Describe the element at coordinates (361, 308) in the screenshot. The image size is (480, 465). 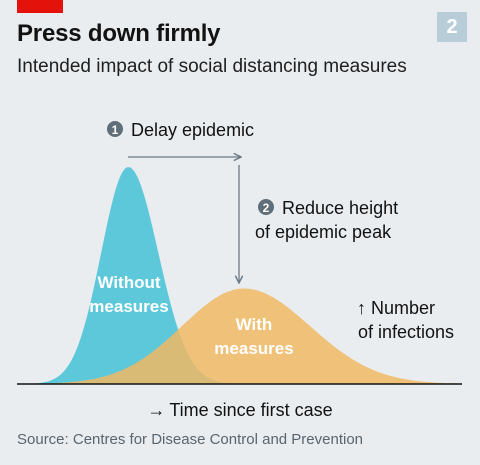
I see `y-axis-arrow: ↑` at that location.